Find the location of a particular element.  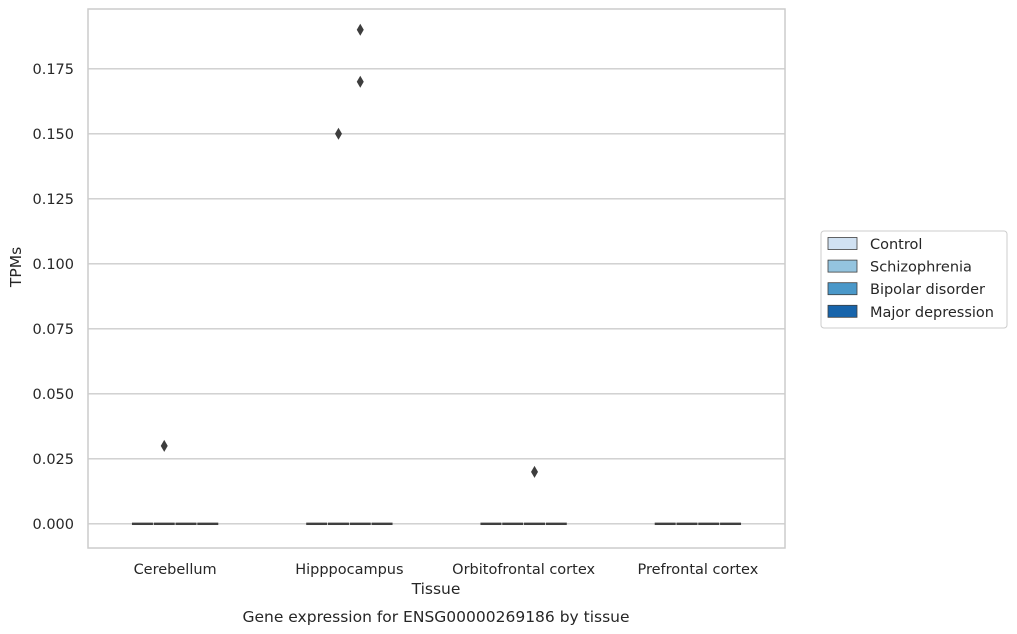

x-axis-label: Tissue is located at coordinates (436, 589).